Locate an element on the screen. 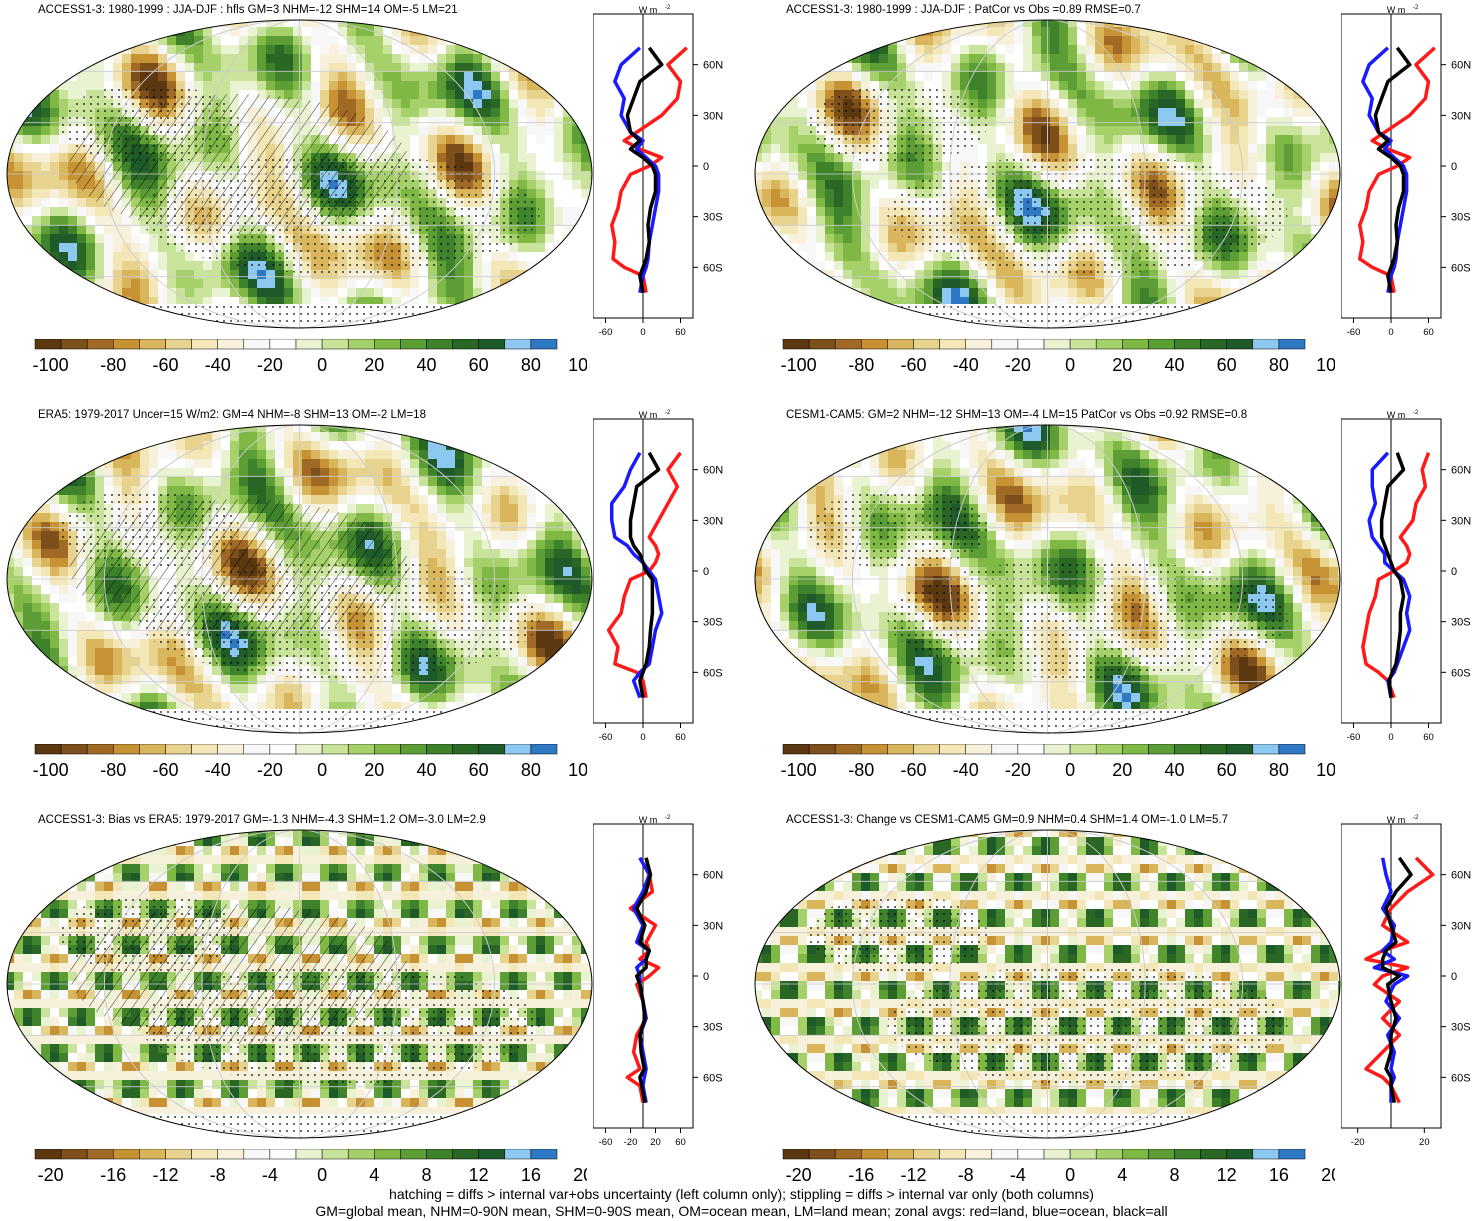 The height and width of the screenshot is (1221, 1483). latitude-tick-label: 60S is located at coordinates (713, 1078).